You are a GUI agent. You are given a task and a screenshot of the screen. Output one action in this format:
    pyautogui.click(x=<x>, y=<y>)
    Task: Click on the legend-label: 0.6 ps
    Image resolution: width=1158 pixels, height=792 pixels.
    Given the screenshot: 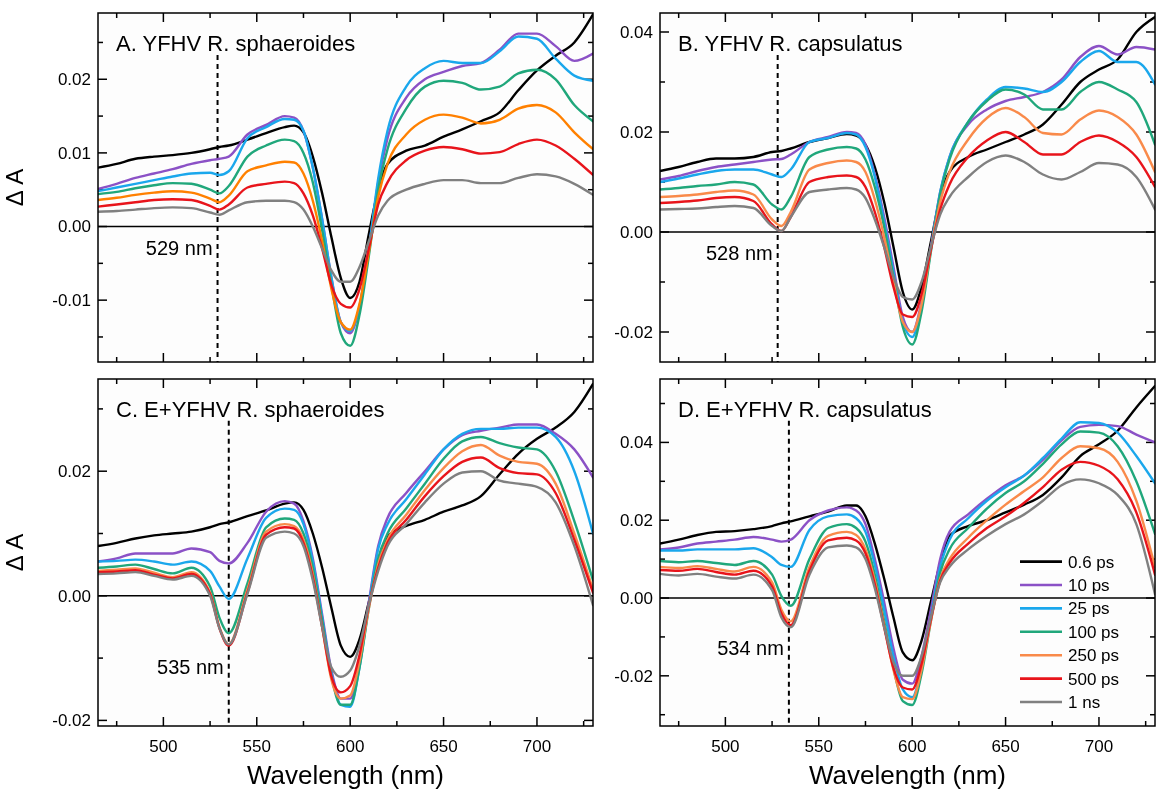 What is the action you would take?
    pyautogui.click(x=1091, y=562)
    